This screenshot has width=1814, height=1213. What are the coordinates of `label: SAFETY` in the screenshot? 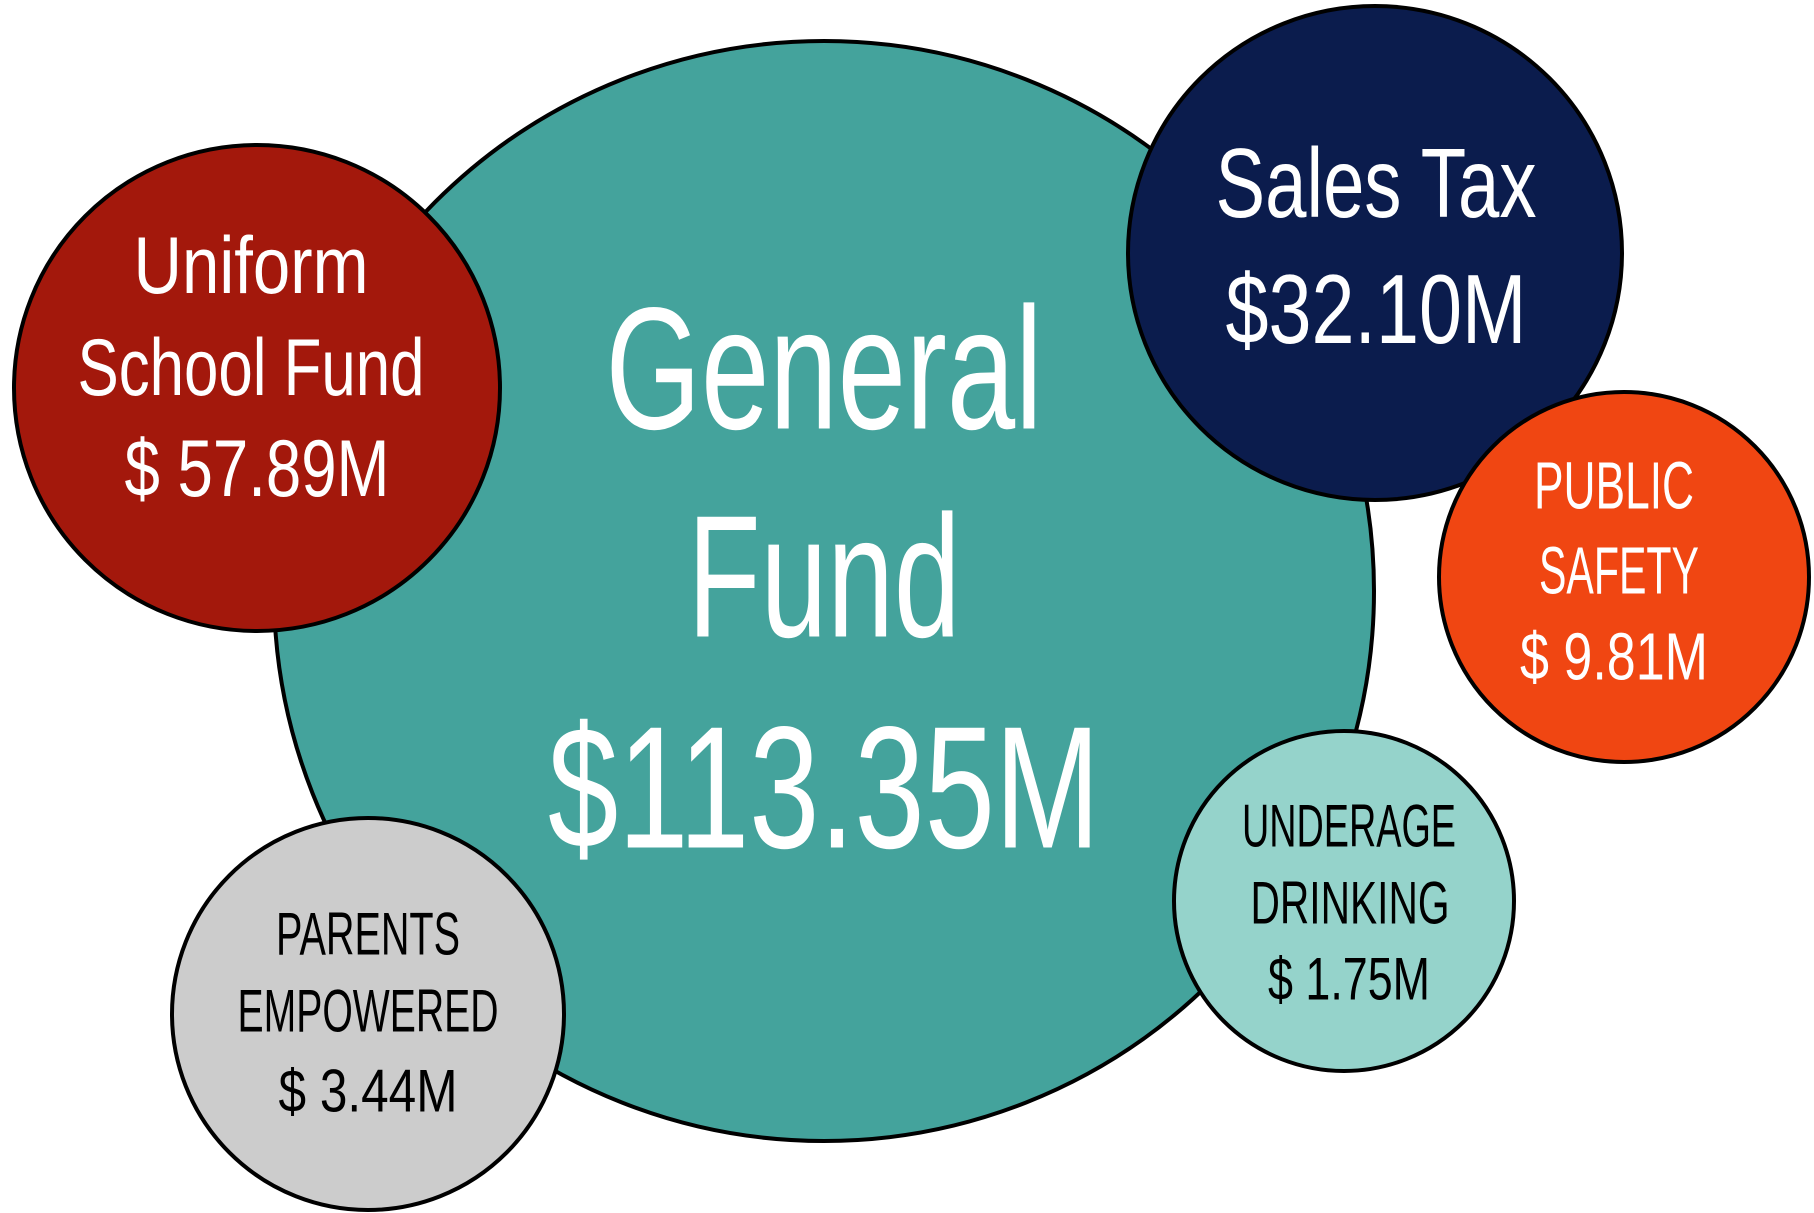 It's located at (1619, 571).